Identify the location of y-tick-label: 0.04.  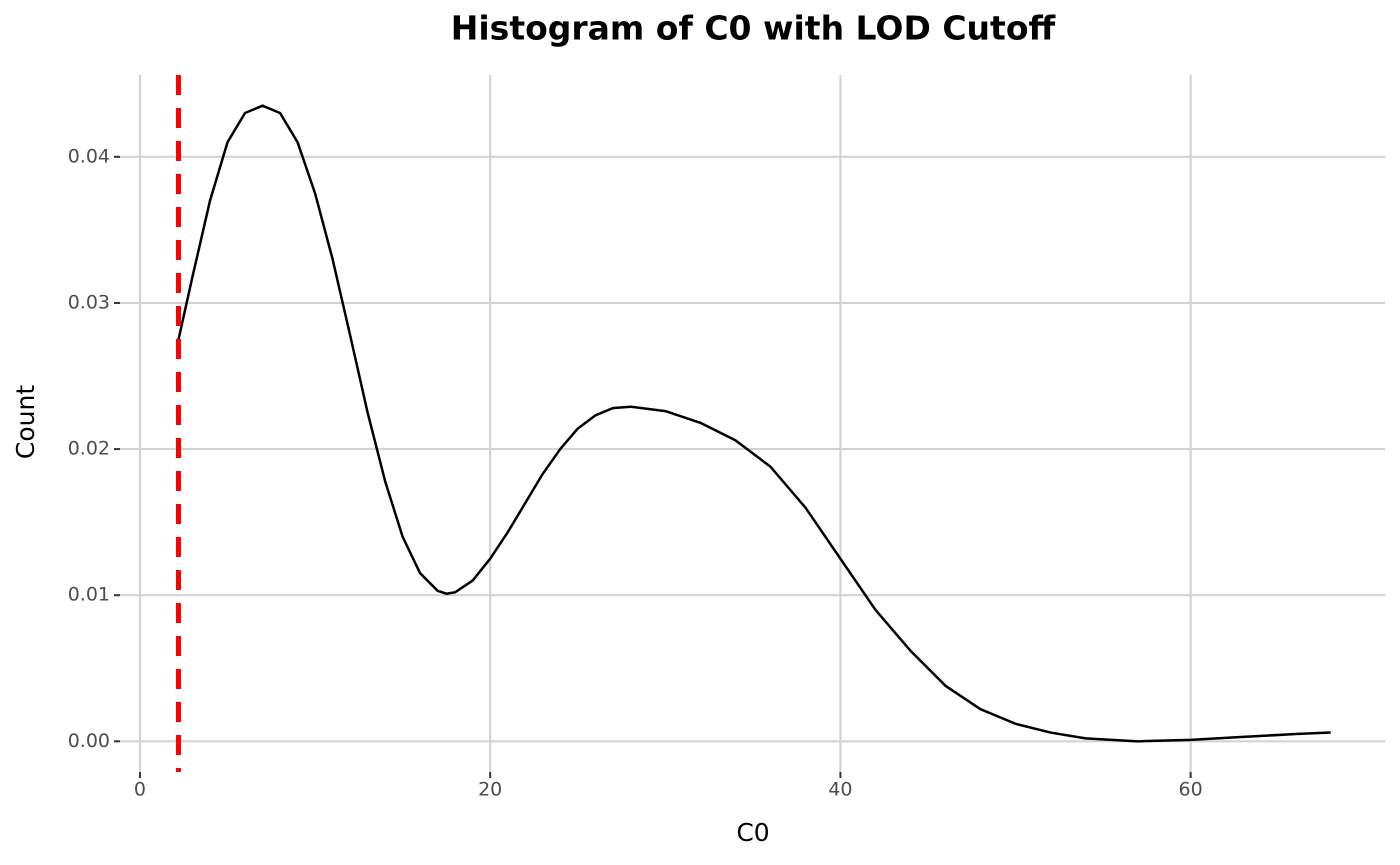
(89, 156).